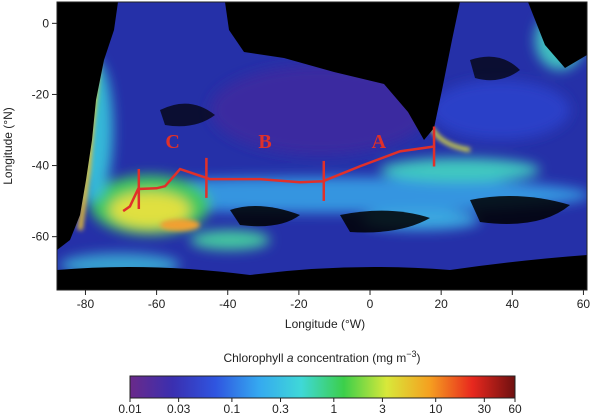 This screenshot has width=593, height=419. Describe the element at coordinates (41, 237) in the screenshot. I see `y-tick-label: -60` at that location.